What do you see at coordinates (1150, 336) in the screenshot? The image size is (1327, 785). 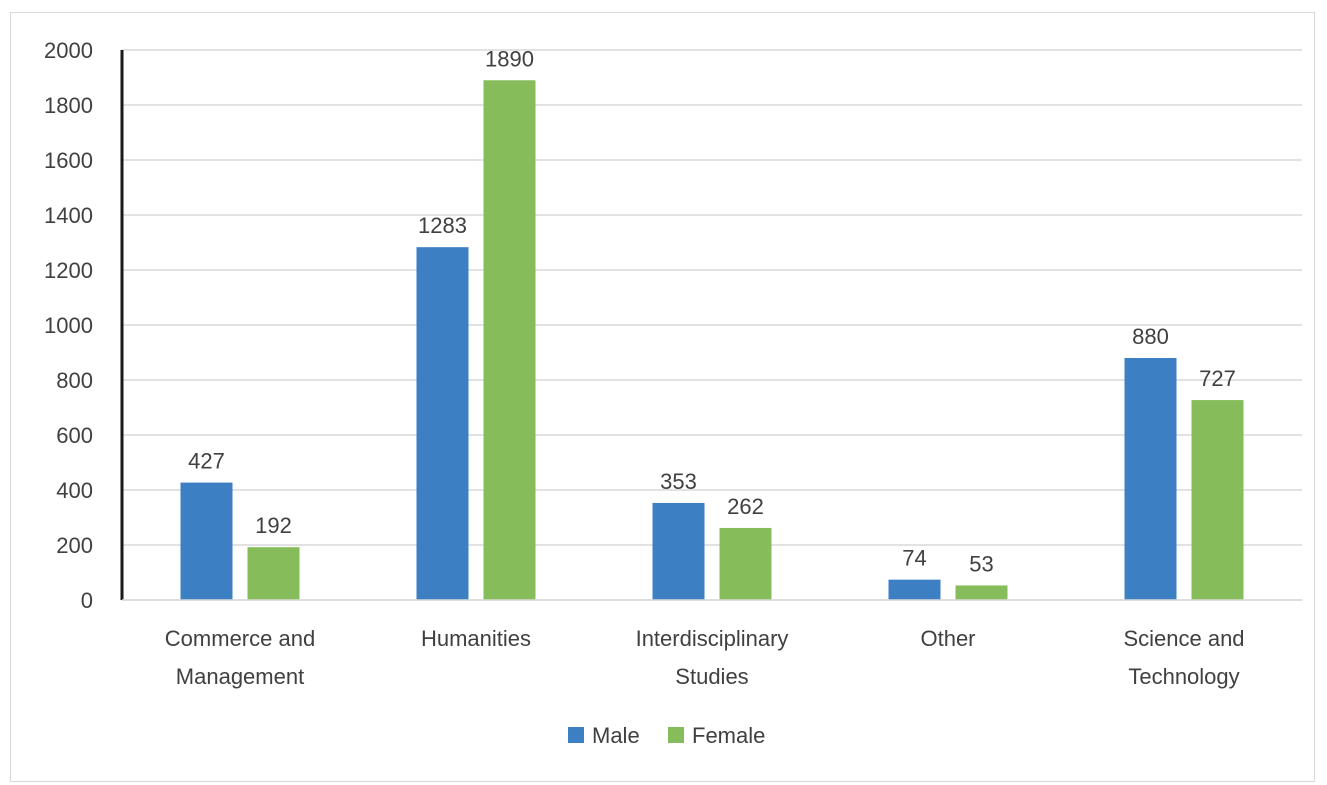 I see `data-label: 880` at bounding box center [1150, 336].